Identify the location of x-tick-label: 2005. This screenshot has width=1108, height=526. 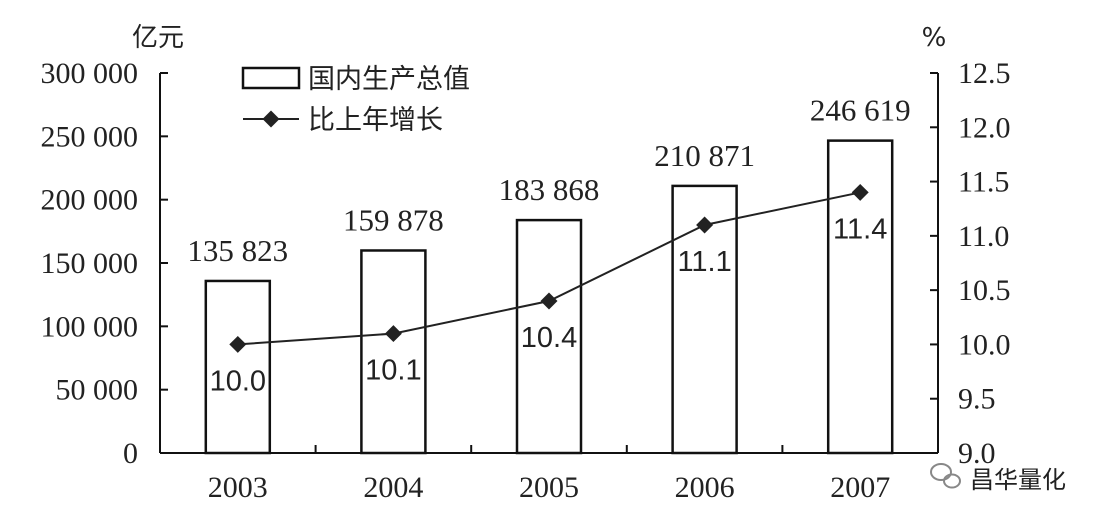
(549, 487).